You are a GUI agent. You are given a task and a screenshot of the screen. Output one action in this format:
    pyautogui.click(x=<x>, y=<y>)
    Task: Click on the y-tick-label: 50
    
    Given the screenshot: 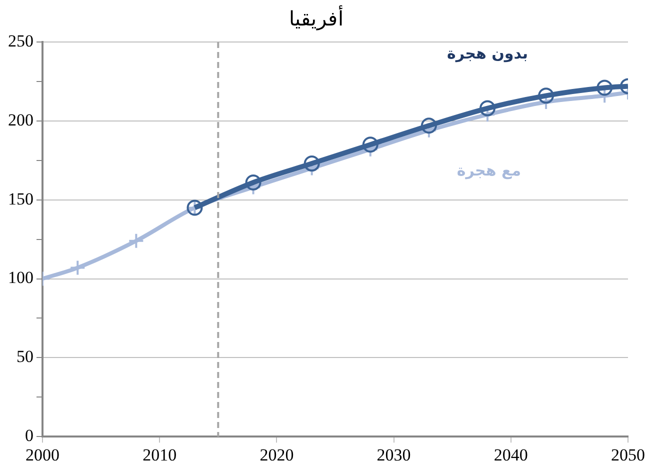 What is the action you would take?
    pyautogui.click(x=25, y=356)
    